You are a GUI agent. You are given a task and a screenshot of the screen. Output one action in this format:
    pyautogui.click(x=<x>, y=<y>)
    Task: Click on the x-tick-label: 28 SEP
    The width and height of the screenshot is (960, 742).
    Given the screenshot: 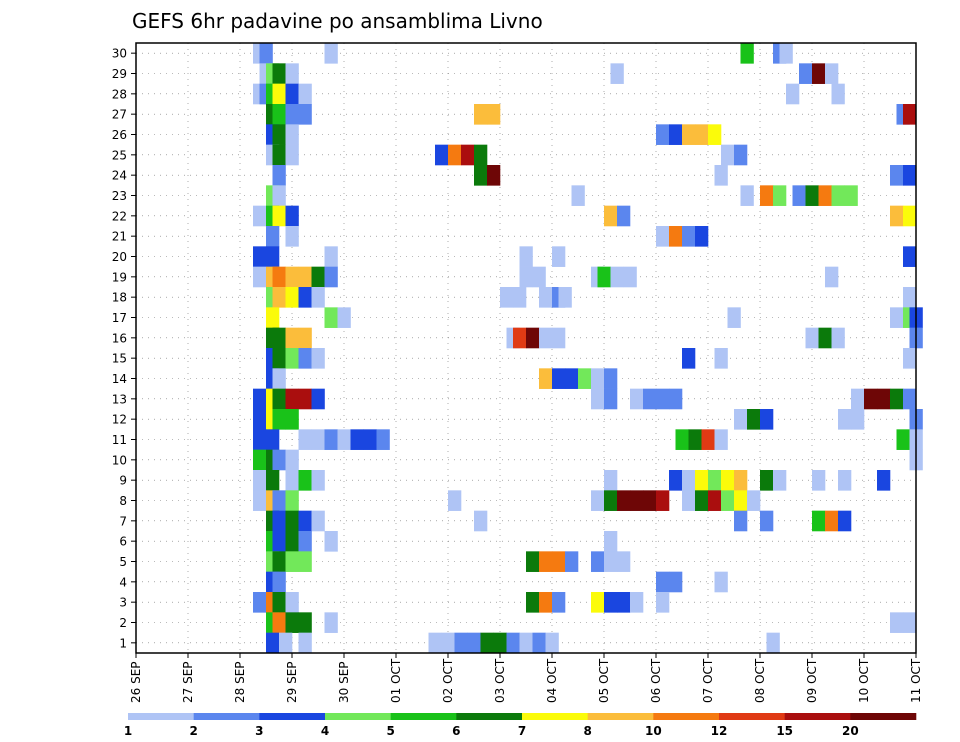 What is the action you would take?
    pyautogui.click(x=240, y=682)
    